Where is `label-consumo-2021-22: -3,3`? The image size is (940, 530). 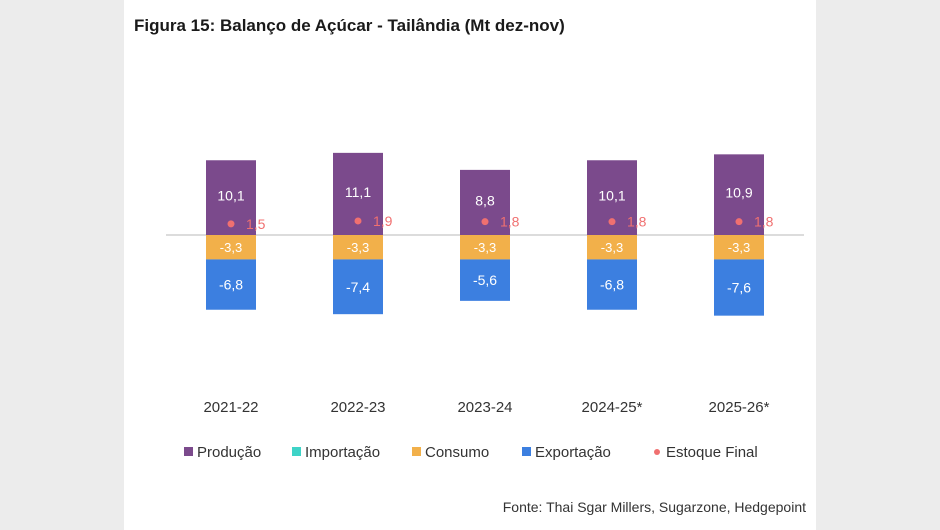 label-consumo-2021-22: -3,3 is located at coordinates (231, 247).